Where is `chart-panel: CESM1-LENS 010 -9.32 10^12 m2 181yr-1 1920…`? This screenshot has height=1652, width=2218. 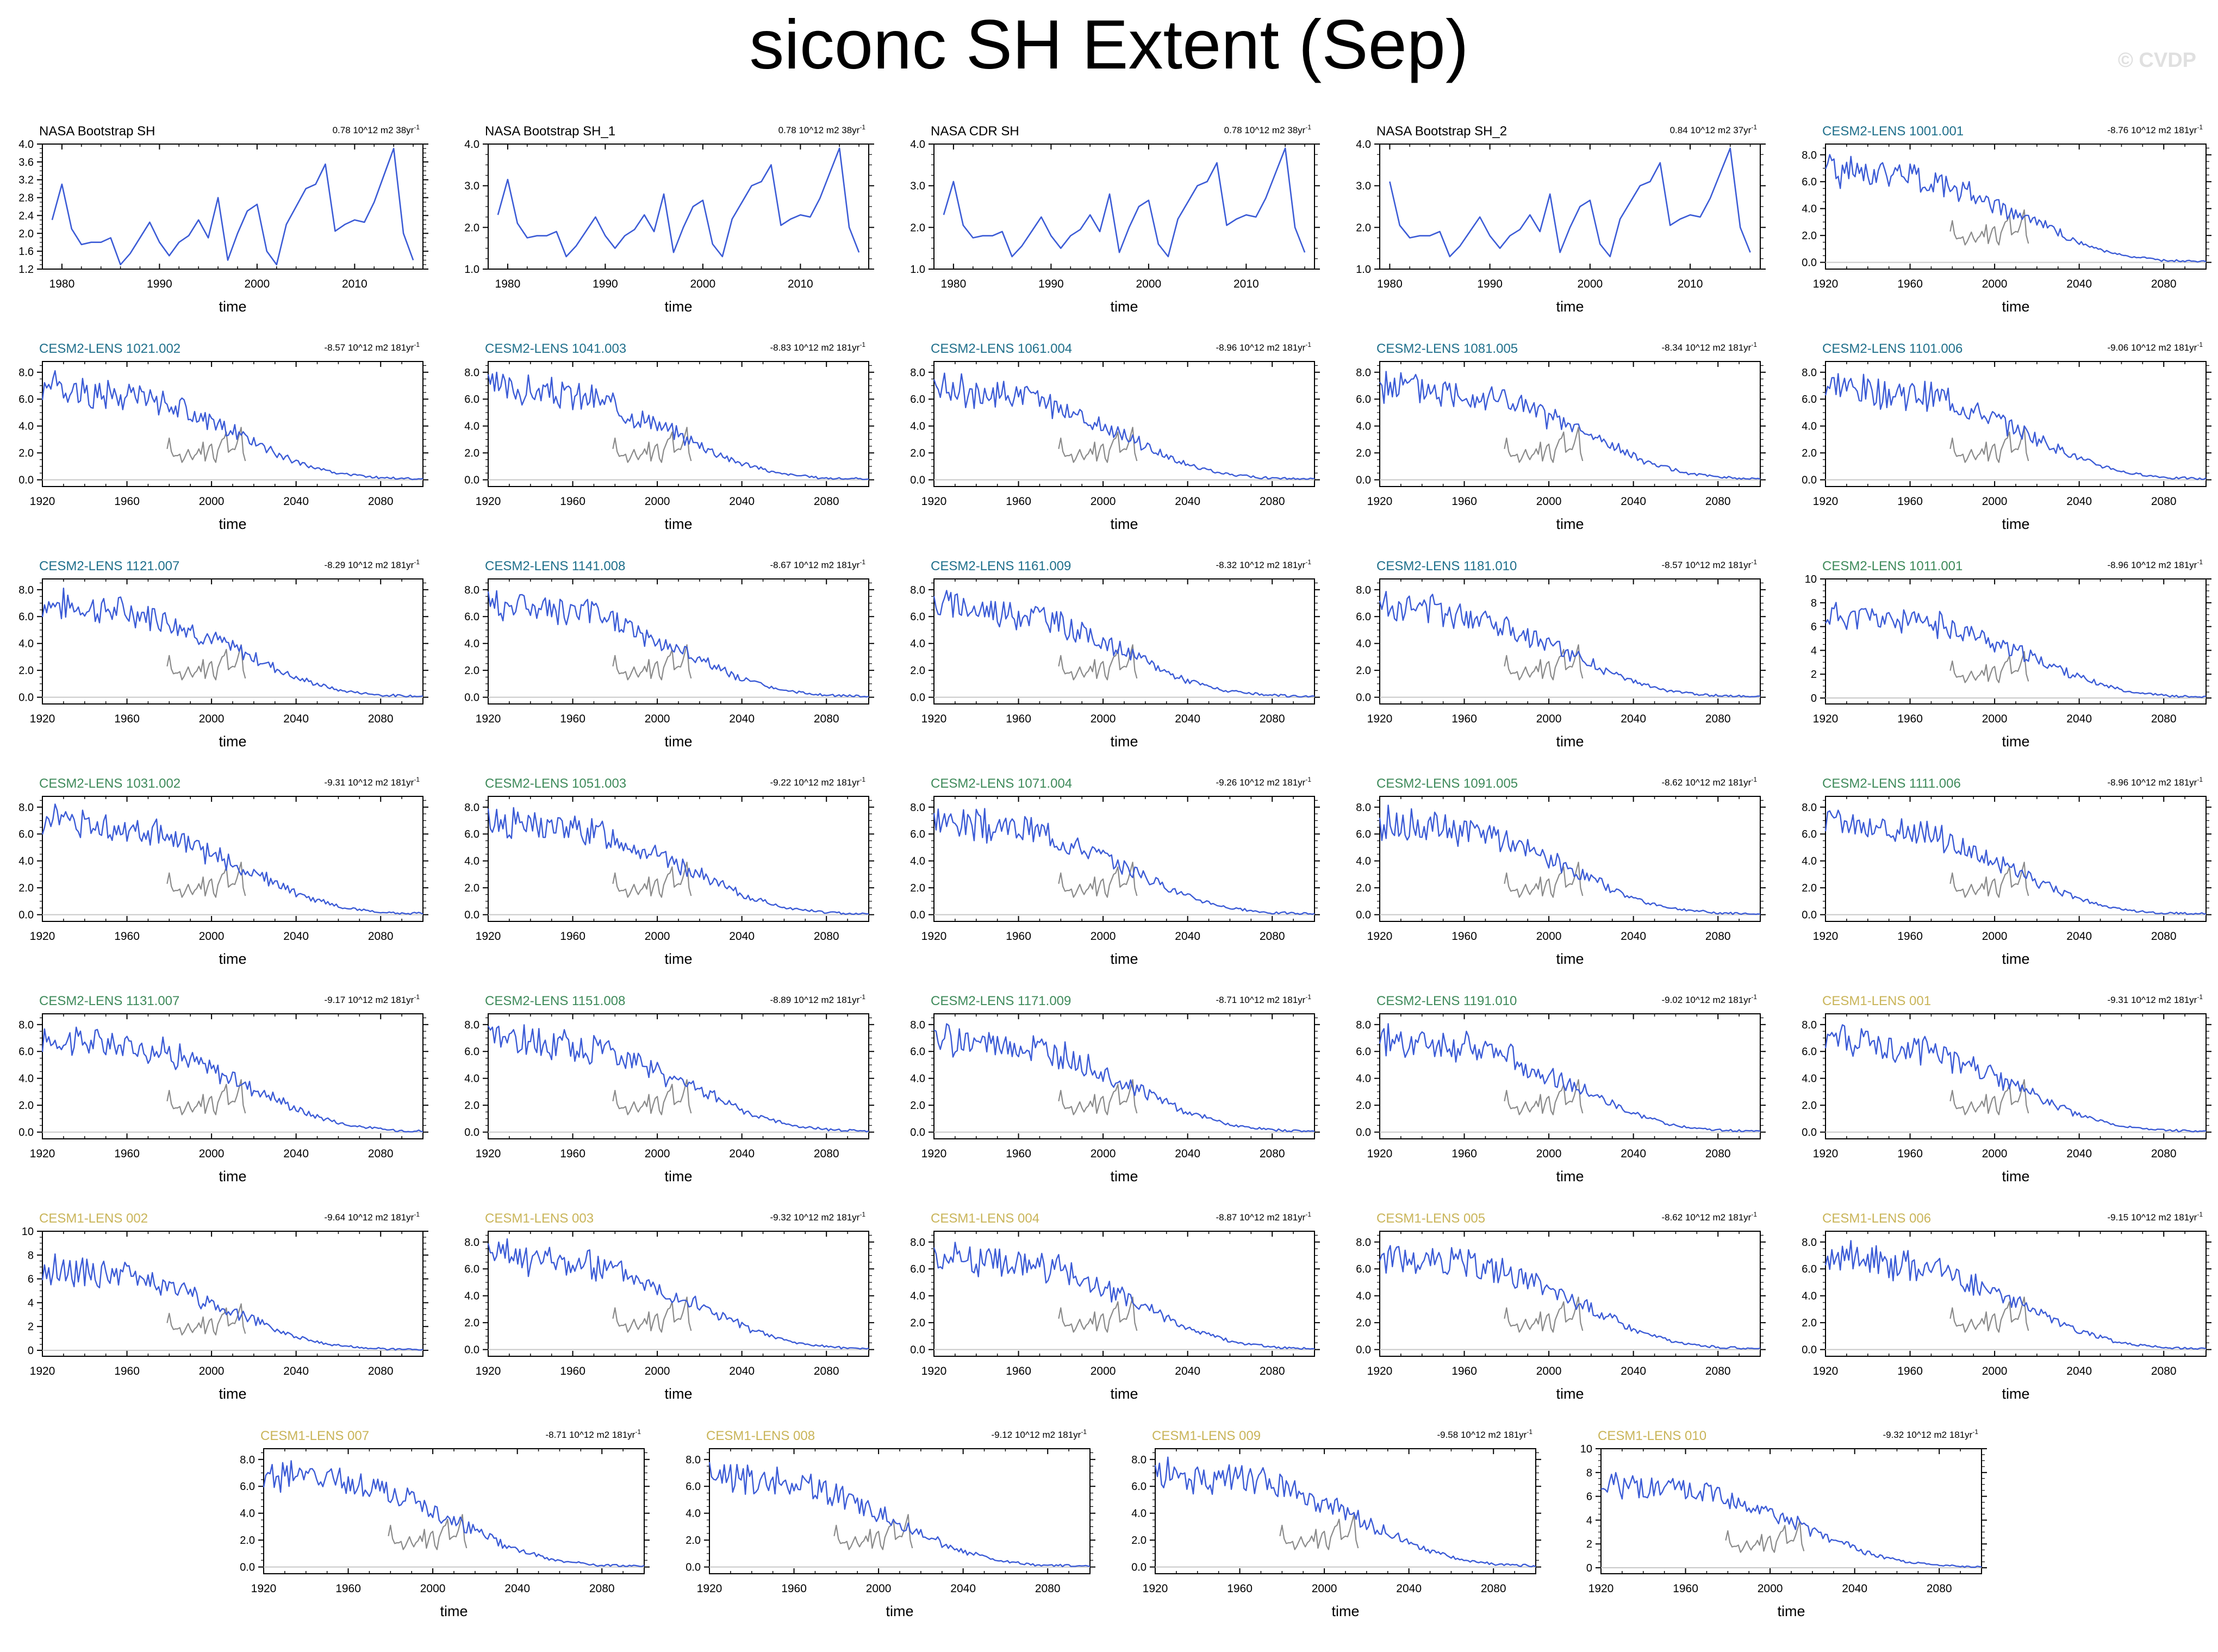
chart-panel: CESM1-LENS 010 -9.32 10^12 m2 181yr-1 1920… is located at coordinates (1783, 1524).